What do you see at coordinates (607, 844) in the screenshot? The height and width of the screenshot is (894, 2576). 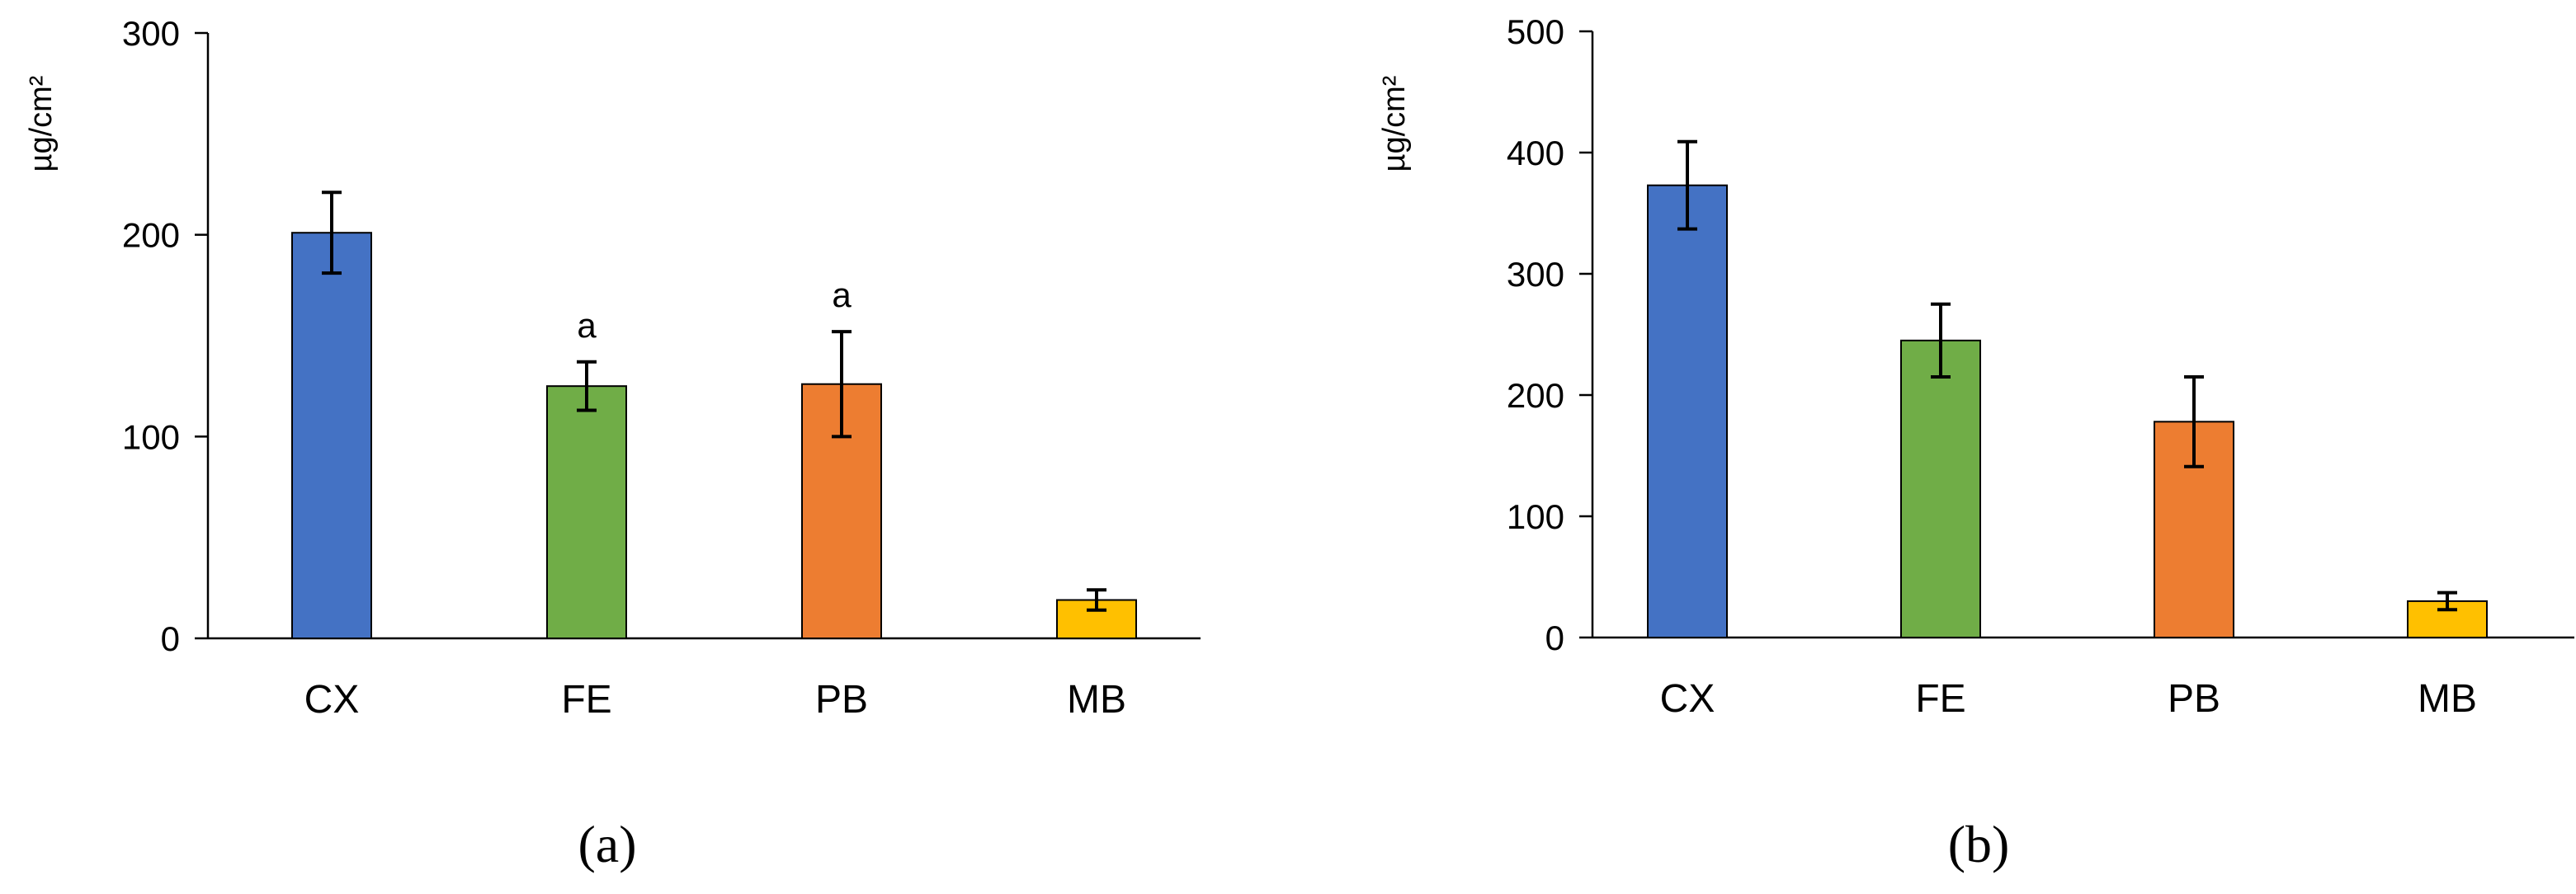 I see `panel-label-a: (a)` at bounding box center [607, 844].